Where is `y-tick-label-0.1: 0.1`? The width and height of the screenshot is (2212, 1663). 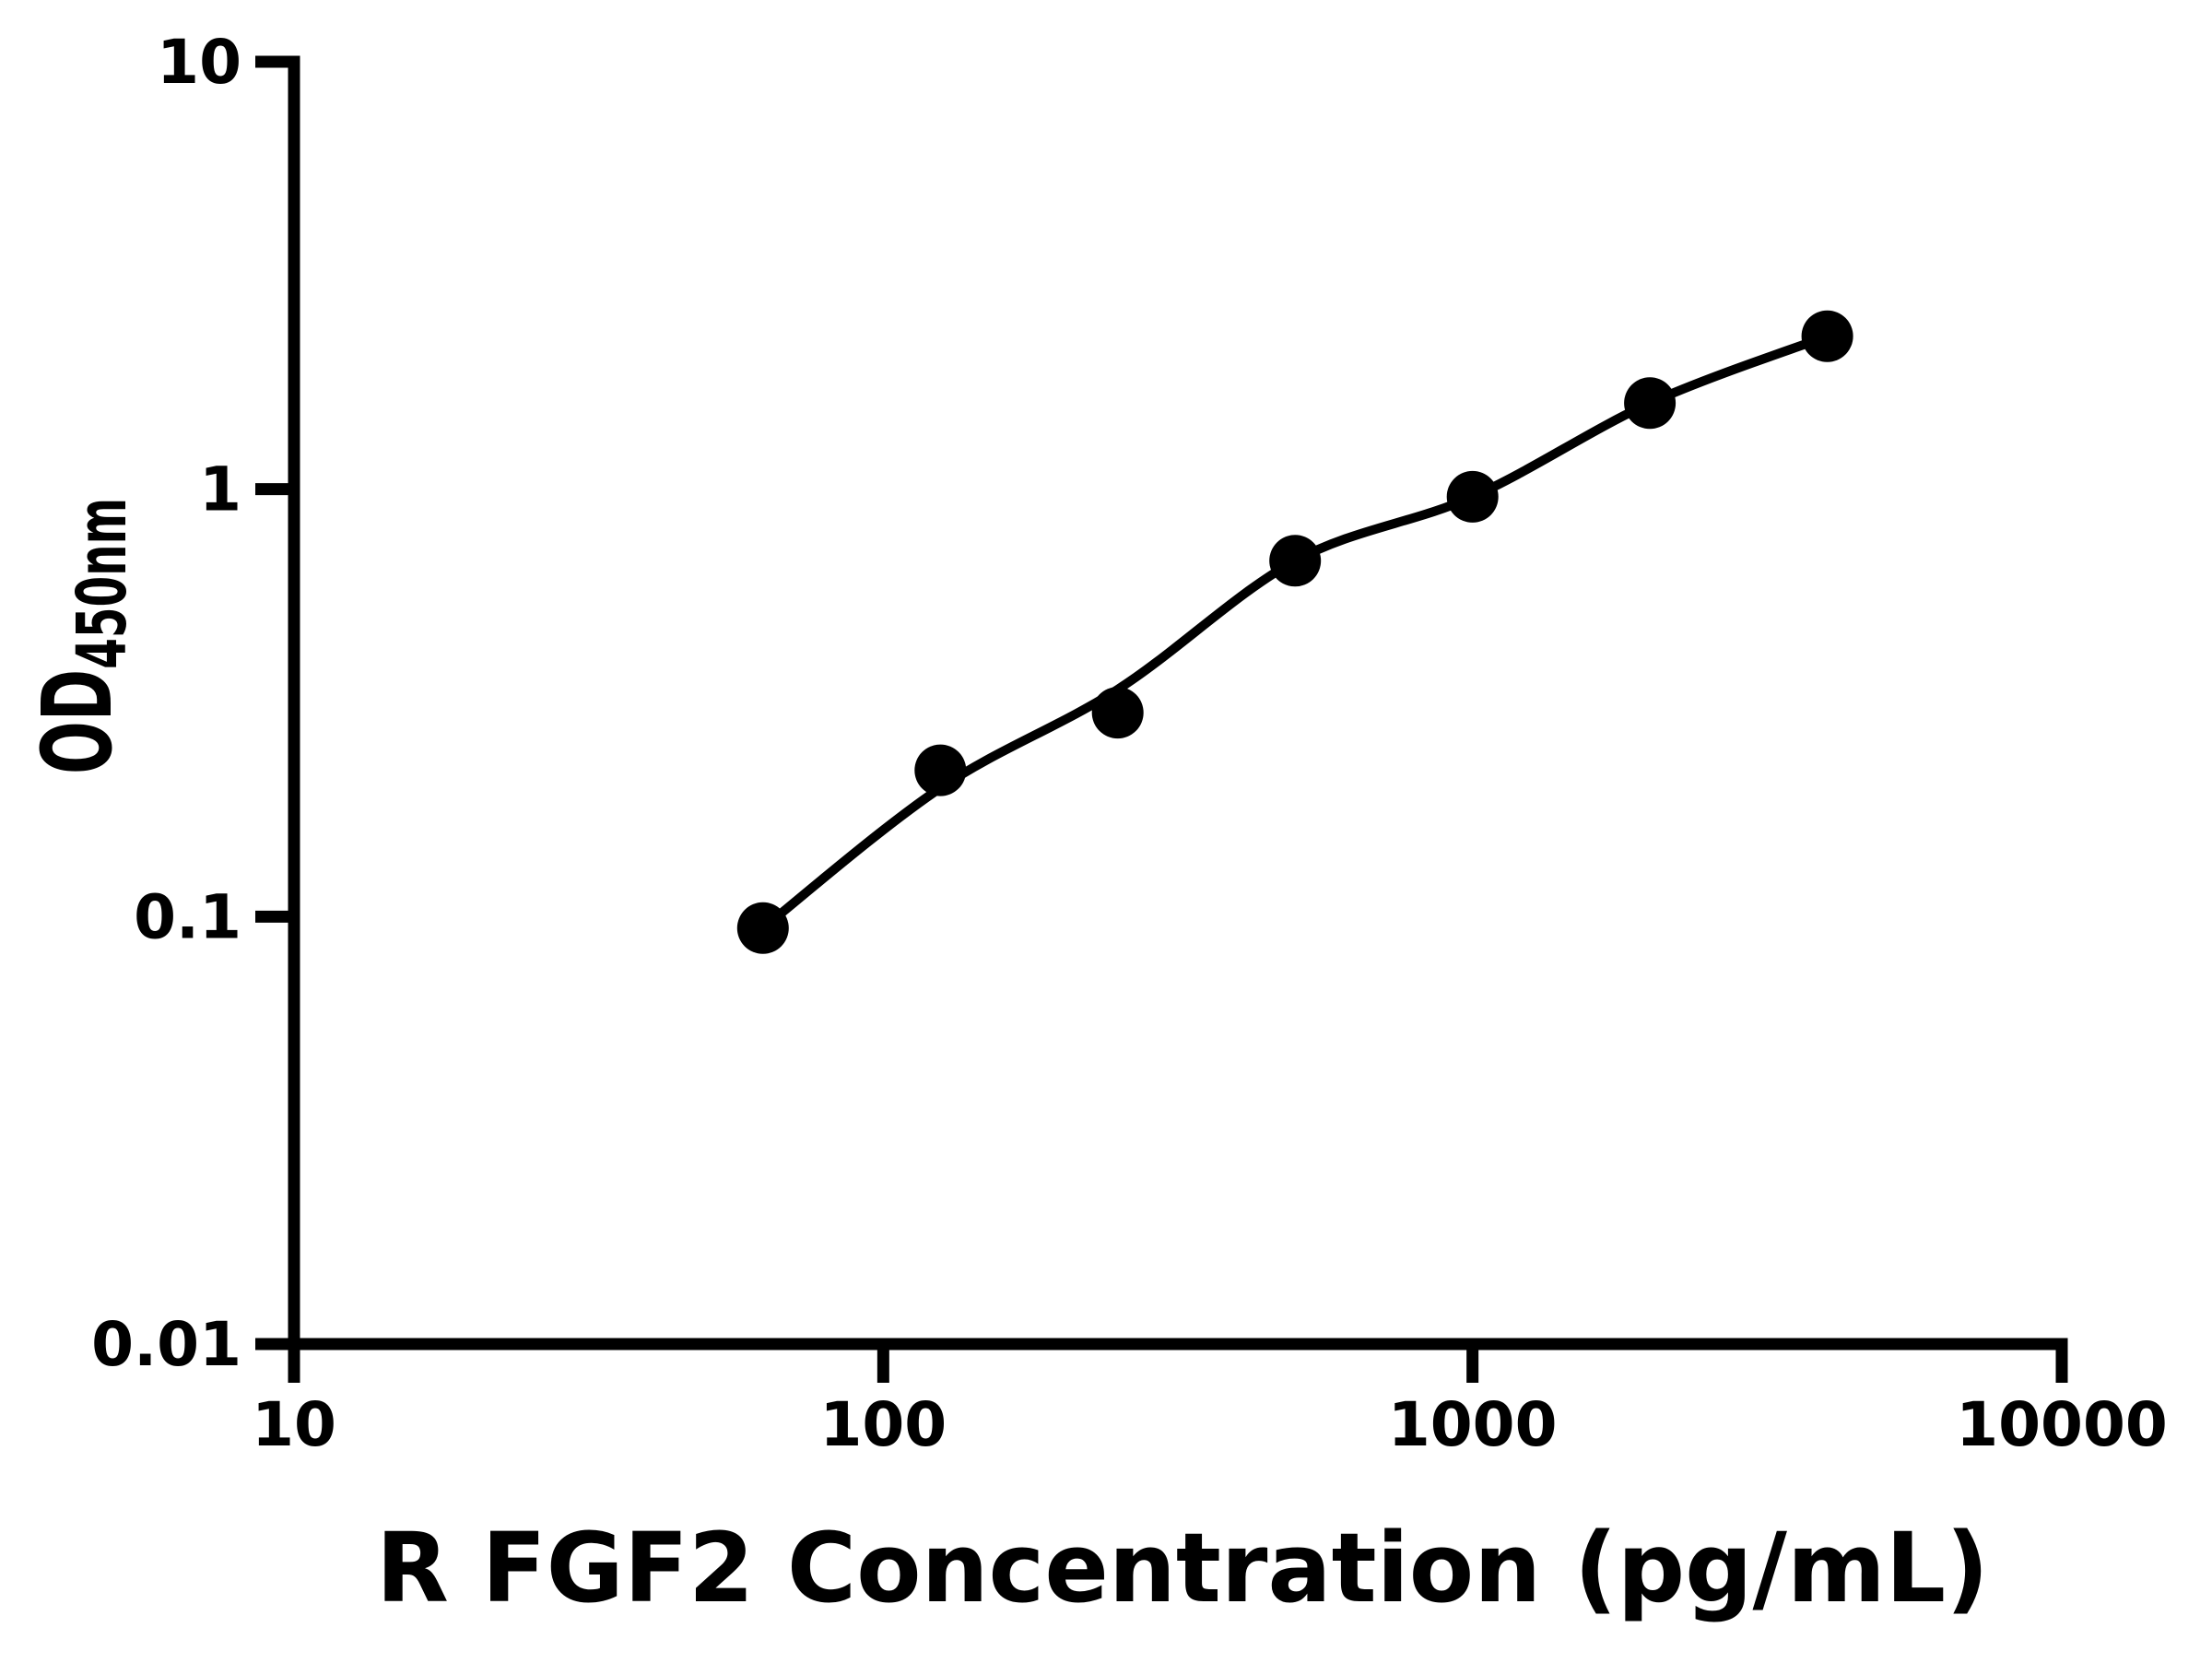
y-tick-label-0.1: 0.1 is located at coordinates (187, 916).